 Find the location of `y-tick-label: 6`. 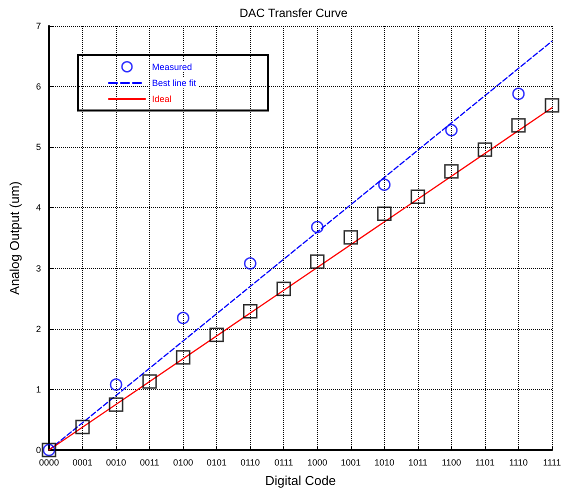

y-tick-label: 6 is located at coordinates (38, 87).